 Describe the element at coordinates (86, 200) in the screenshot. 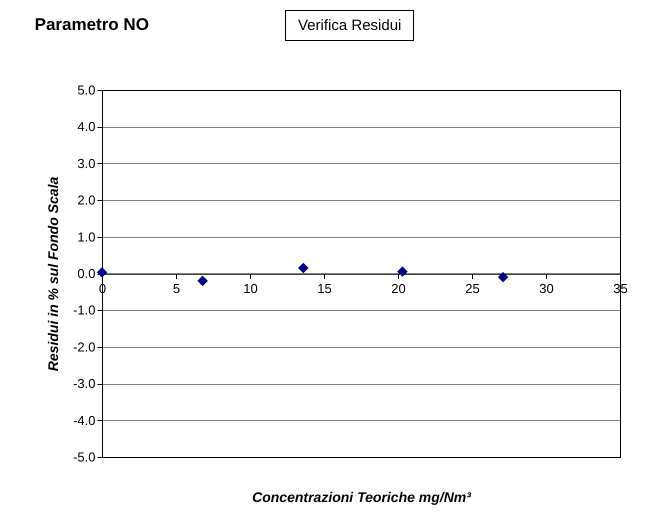

I see `y-tick-label: 2.0` at that location.